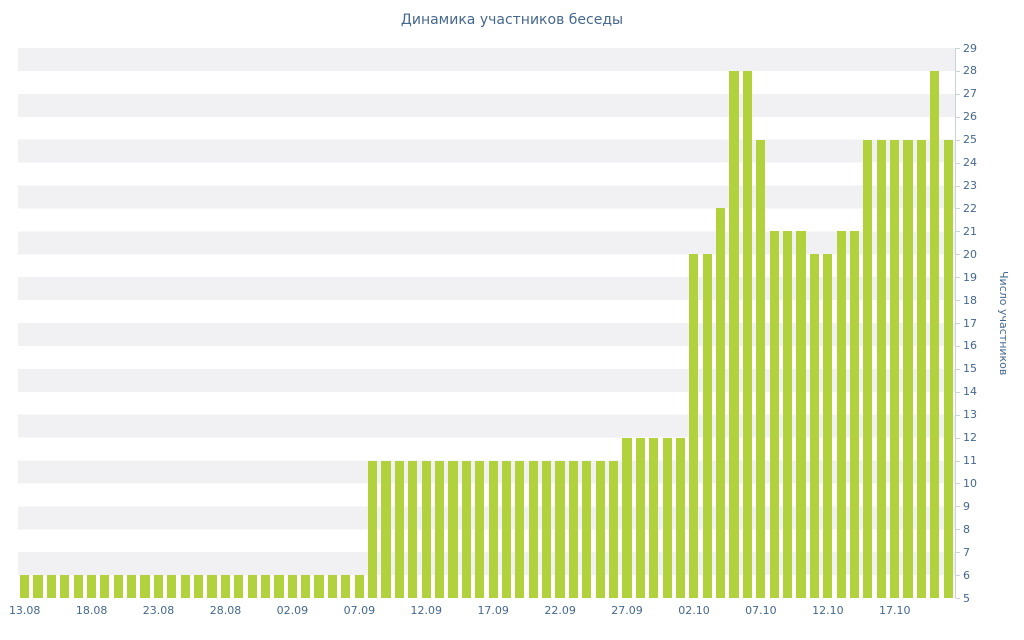 The height and width of the screenshot is (640, 1024). Describe the element at coordinates (970, 368) in the screenshot. I see `y-tick-label: 15` at that location.